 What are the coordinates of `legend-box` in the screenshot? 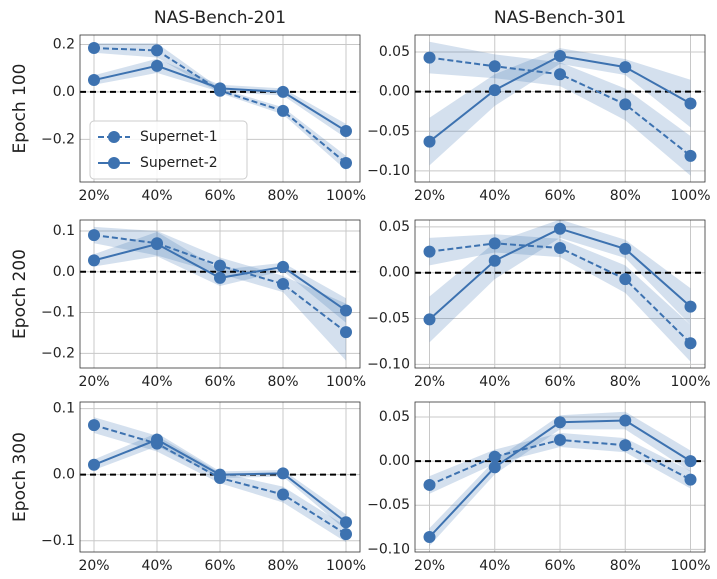 It's located at (168, 150).